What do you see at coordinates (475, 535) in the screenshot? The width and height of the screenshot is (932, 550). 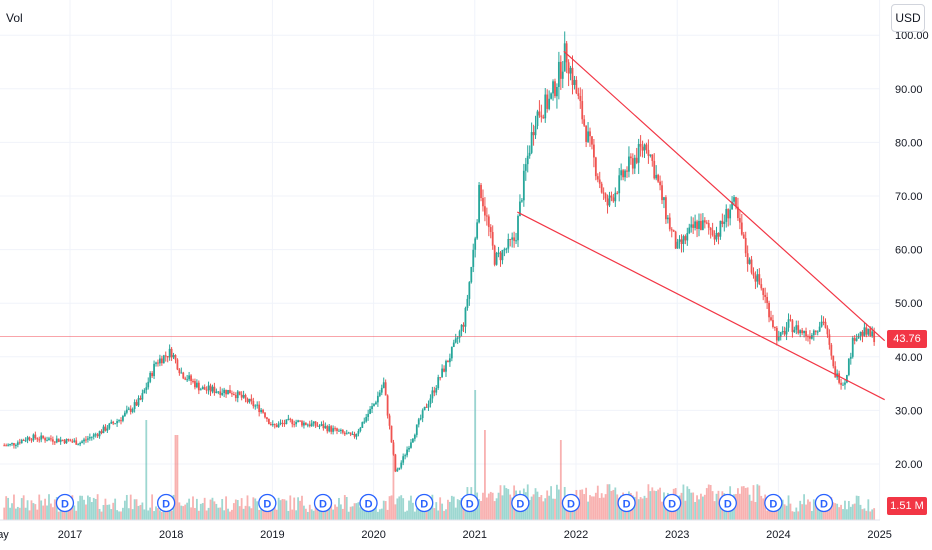 I see `x-tick-label: 2021` at bounding box center [475, 535].